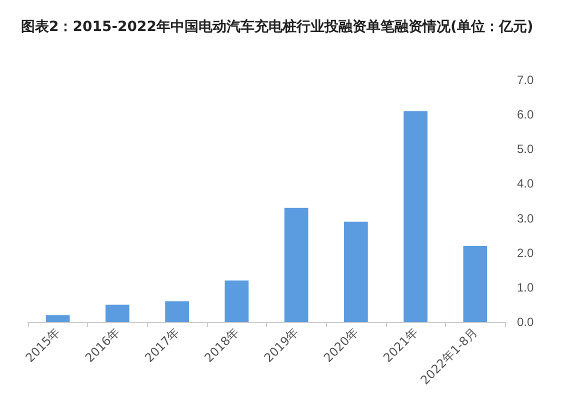 The image size is (568, 420). I want to click on y-tick-label: 2.0, so click(525, 253).